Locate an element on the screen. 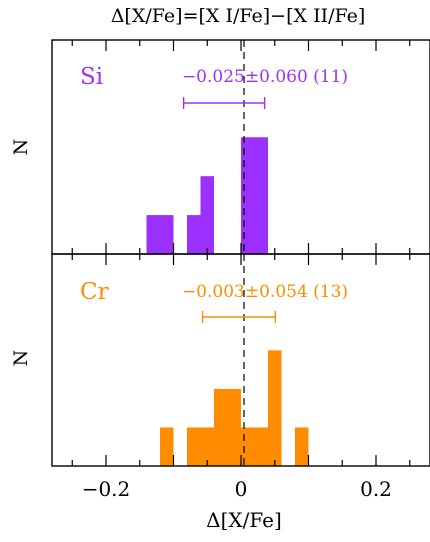 The height and width of the screenshot is (542, 430). si-error-bar is located at coordinates (224, 103).